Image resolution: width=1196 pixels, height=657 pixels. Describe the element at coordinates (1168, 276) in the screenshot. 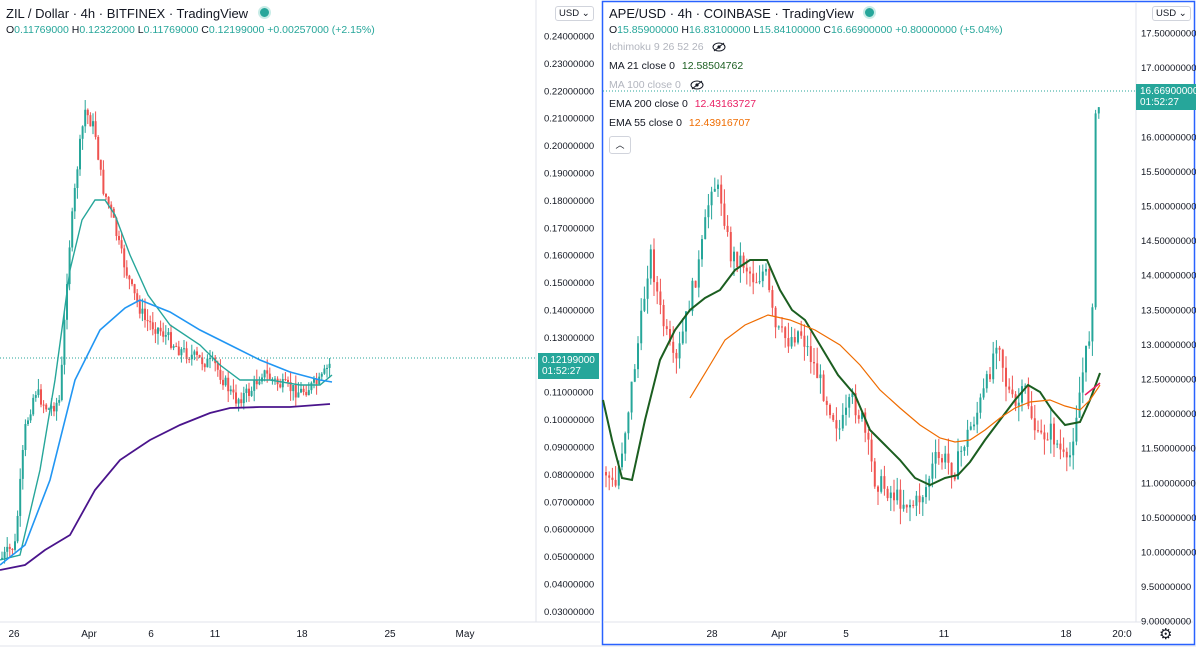

I see `right-price-tick: 14.00000000` at that location.